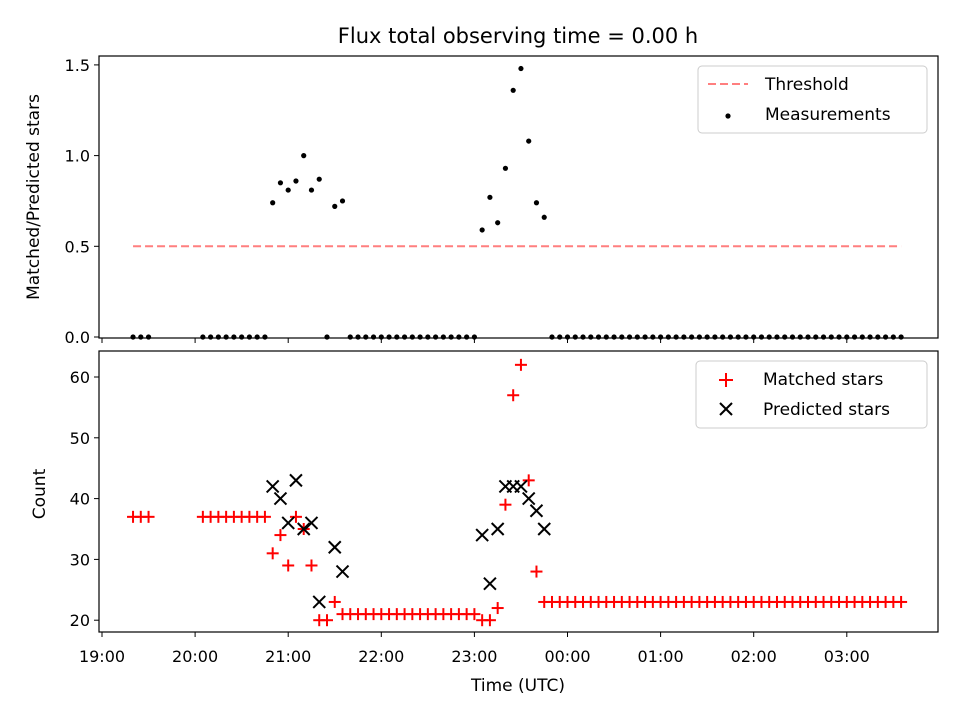 The image size is (960, 720). Describe the element at coordinates (82, 201) in the screenshot. I see `top-y-ticks: 0.0 0.5 1.0 1.5` at that location.